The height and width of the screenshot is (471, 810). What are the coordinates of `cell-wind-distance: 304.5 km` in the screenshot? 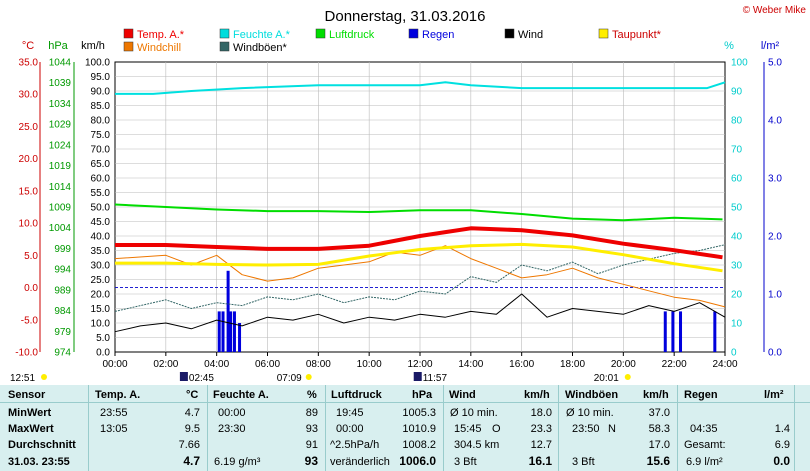 It's located at (477, 445).